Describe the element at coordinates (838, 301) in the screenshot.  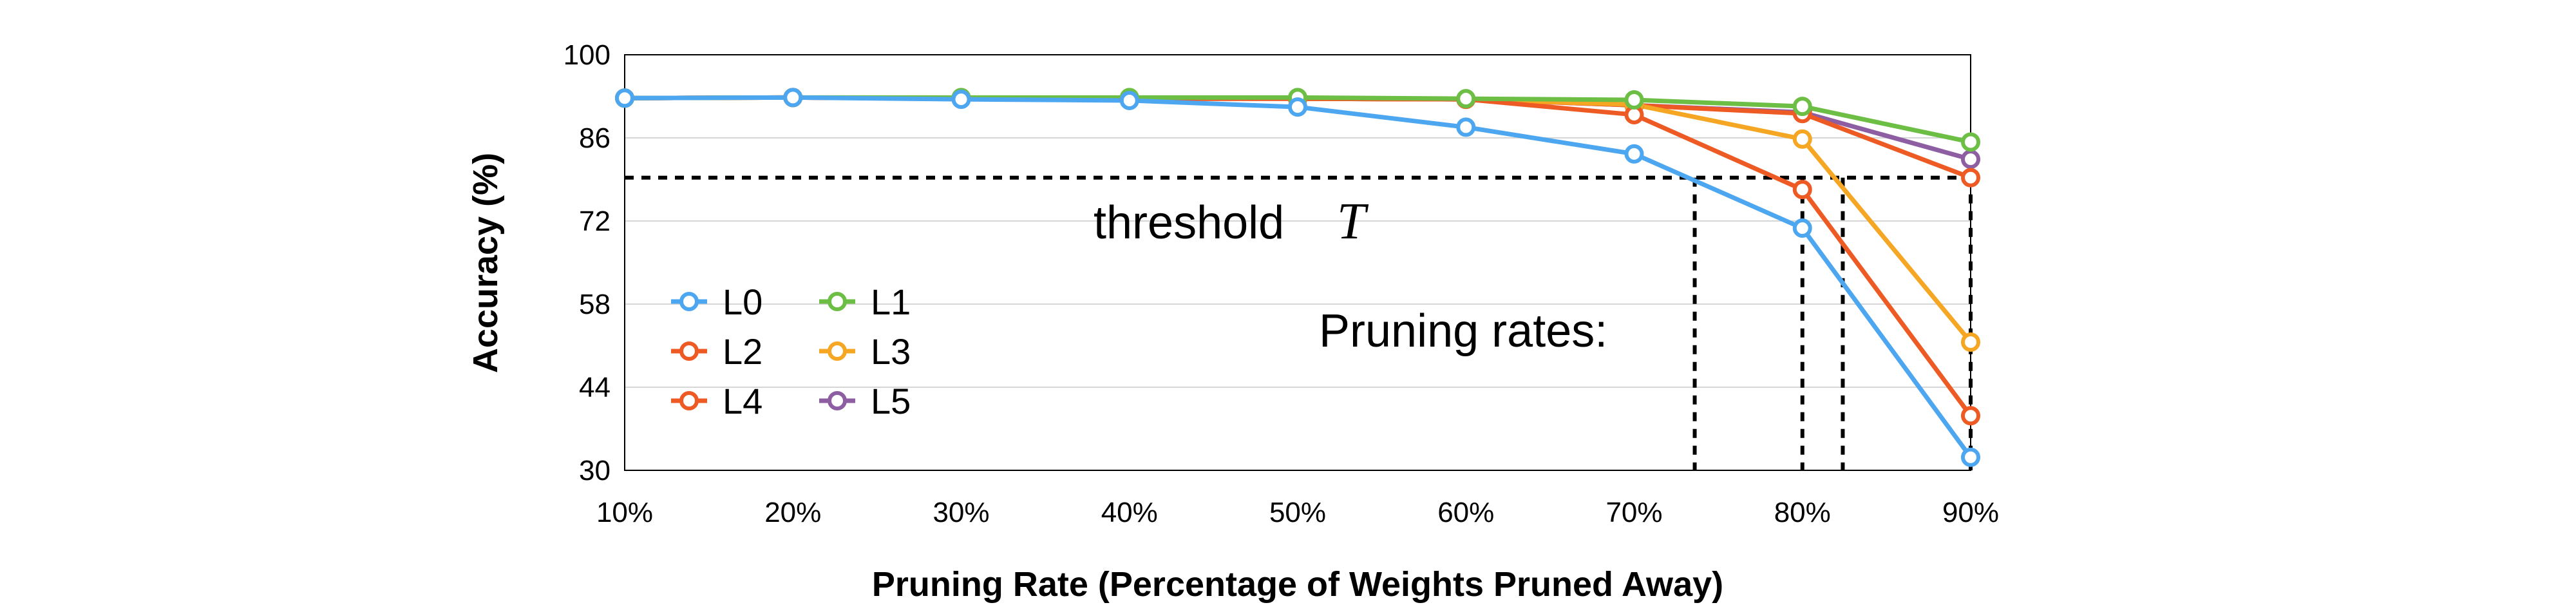
I see `legend-marker-l1` at that location.